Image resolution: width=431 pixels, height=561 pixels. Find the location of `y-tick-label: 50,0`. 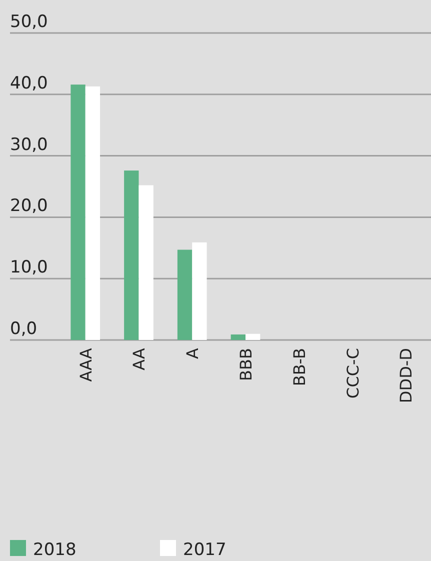

y-tick-label: 50,0 is located at coordinates (29, 22).